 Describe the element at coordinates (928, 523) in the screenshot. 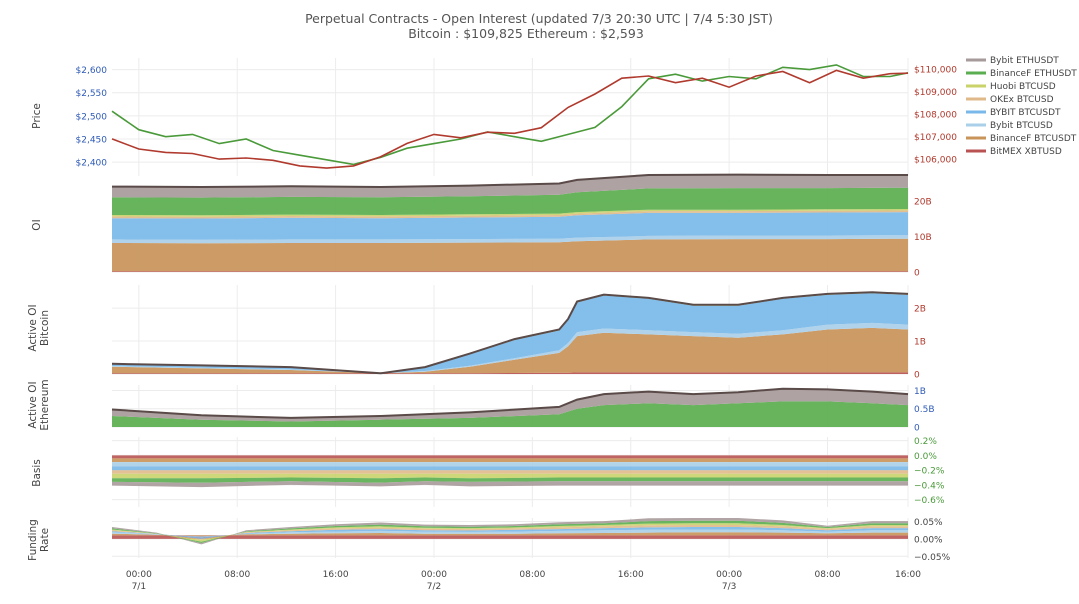

I see `y-tick-label: 0.05%` at that location.